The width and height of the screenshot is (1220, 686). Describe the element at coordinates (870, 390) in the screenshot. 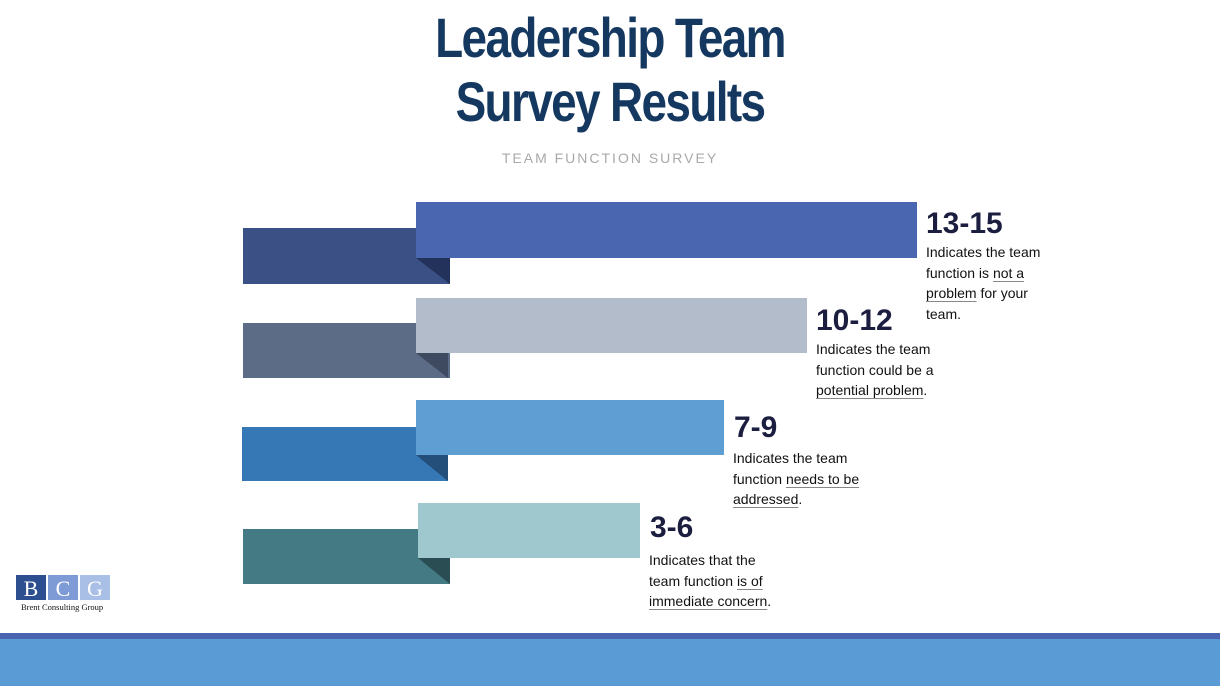

I see `desc-2-underline-a: potential problem` at that location.